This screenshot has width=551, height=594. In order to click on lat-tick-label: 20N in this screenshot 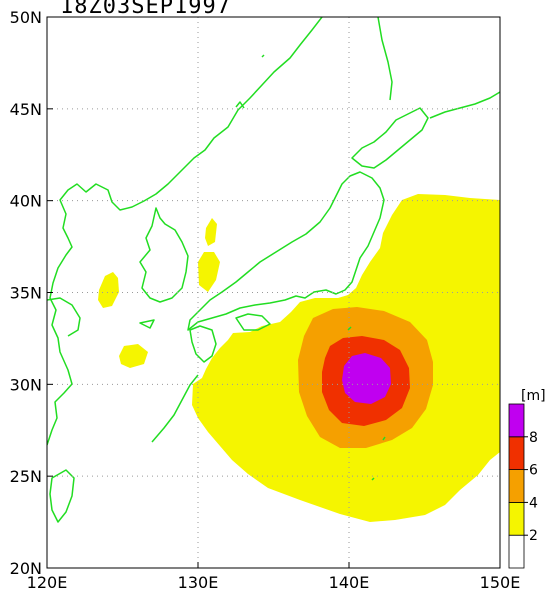, I will do `click(26, 568)`.